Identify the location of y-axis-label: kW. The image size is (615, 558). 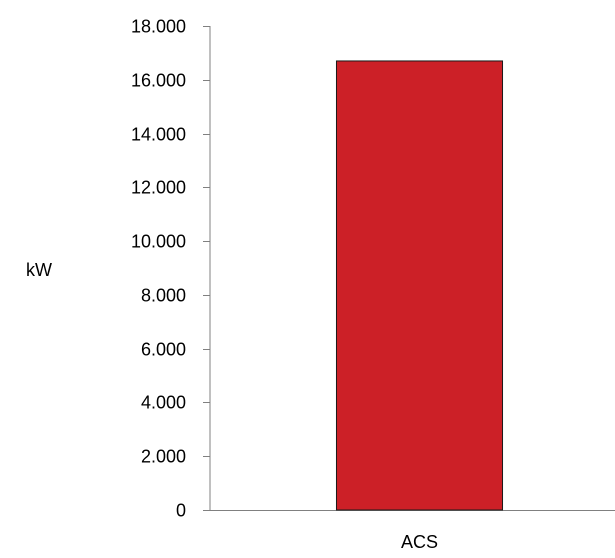
(39, 270).